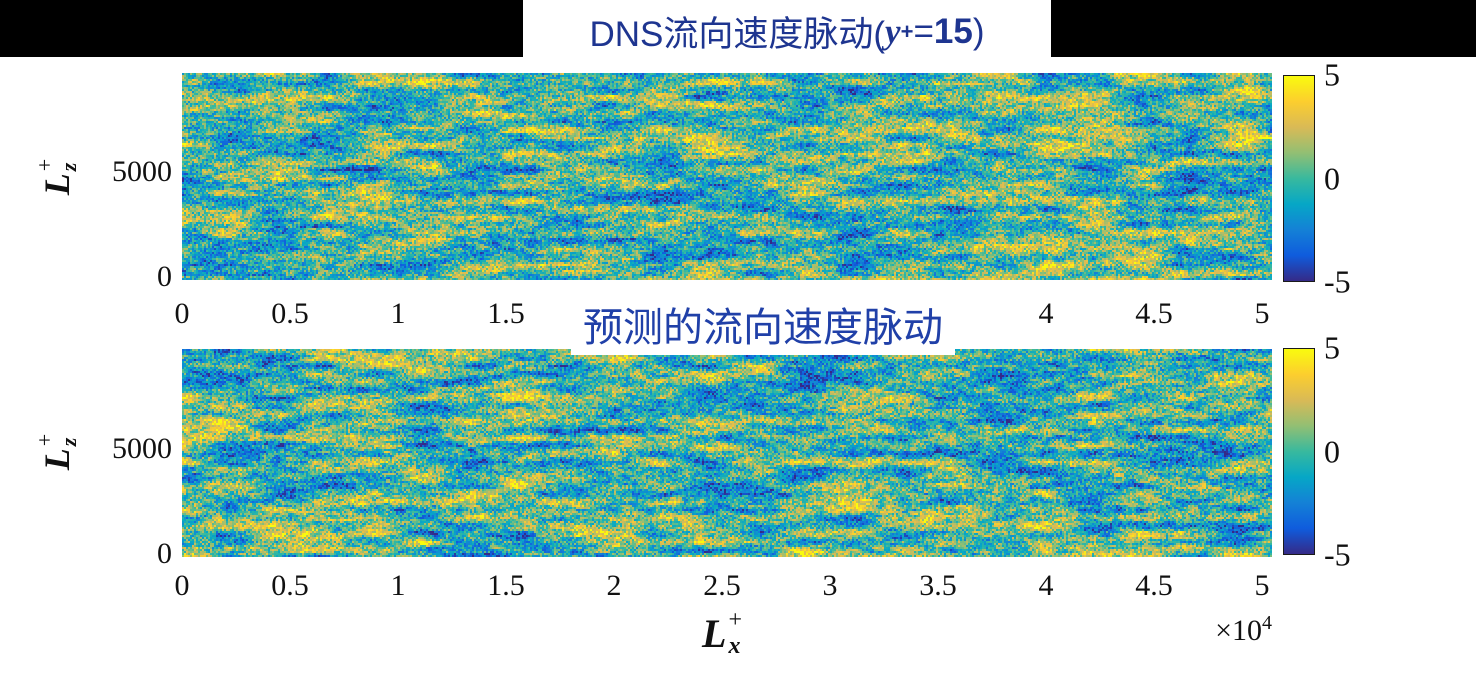 The height and width of the screenshot is (688, 1476). Describe the element at coordinates (1332, 347) in the screenshot. I see `colorbar-tick-predicted: 5` at that location.